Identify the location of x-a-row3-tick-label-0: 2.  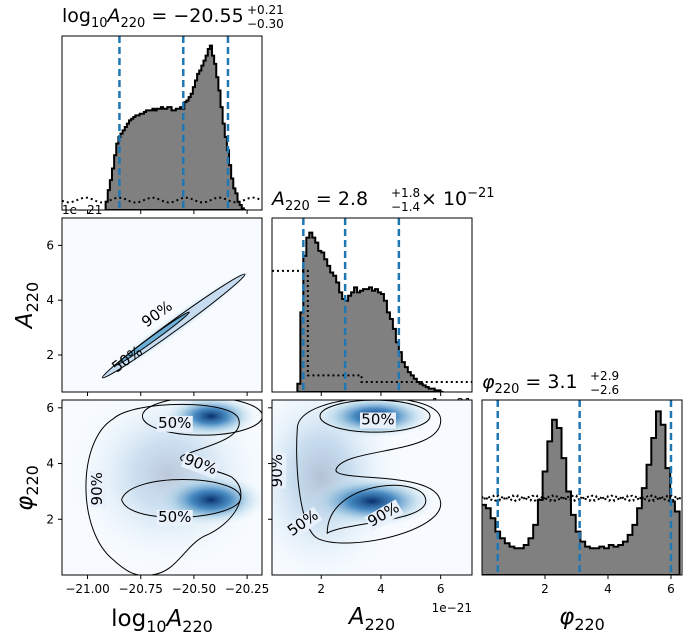
(321, 589).